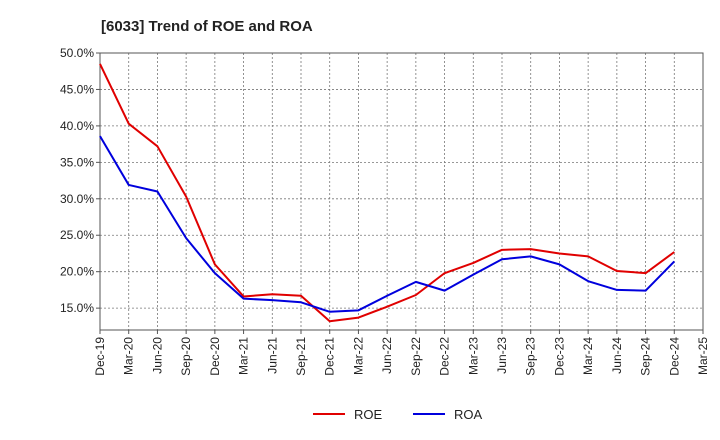 This screenshot has width=720, height=440. Describe the element at coordinates (387, 355) in the screenshot. I see `x-tick-label: Jun-22` at that location.